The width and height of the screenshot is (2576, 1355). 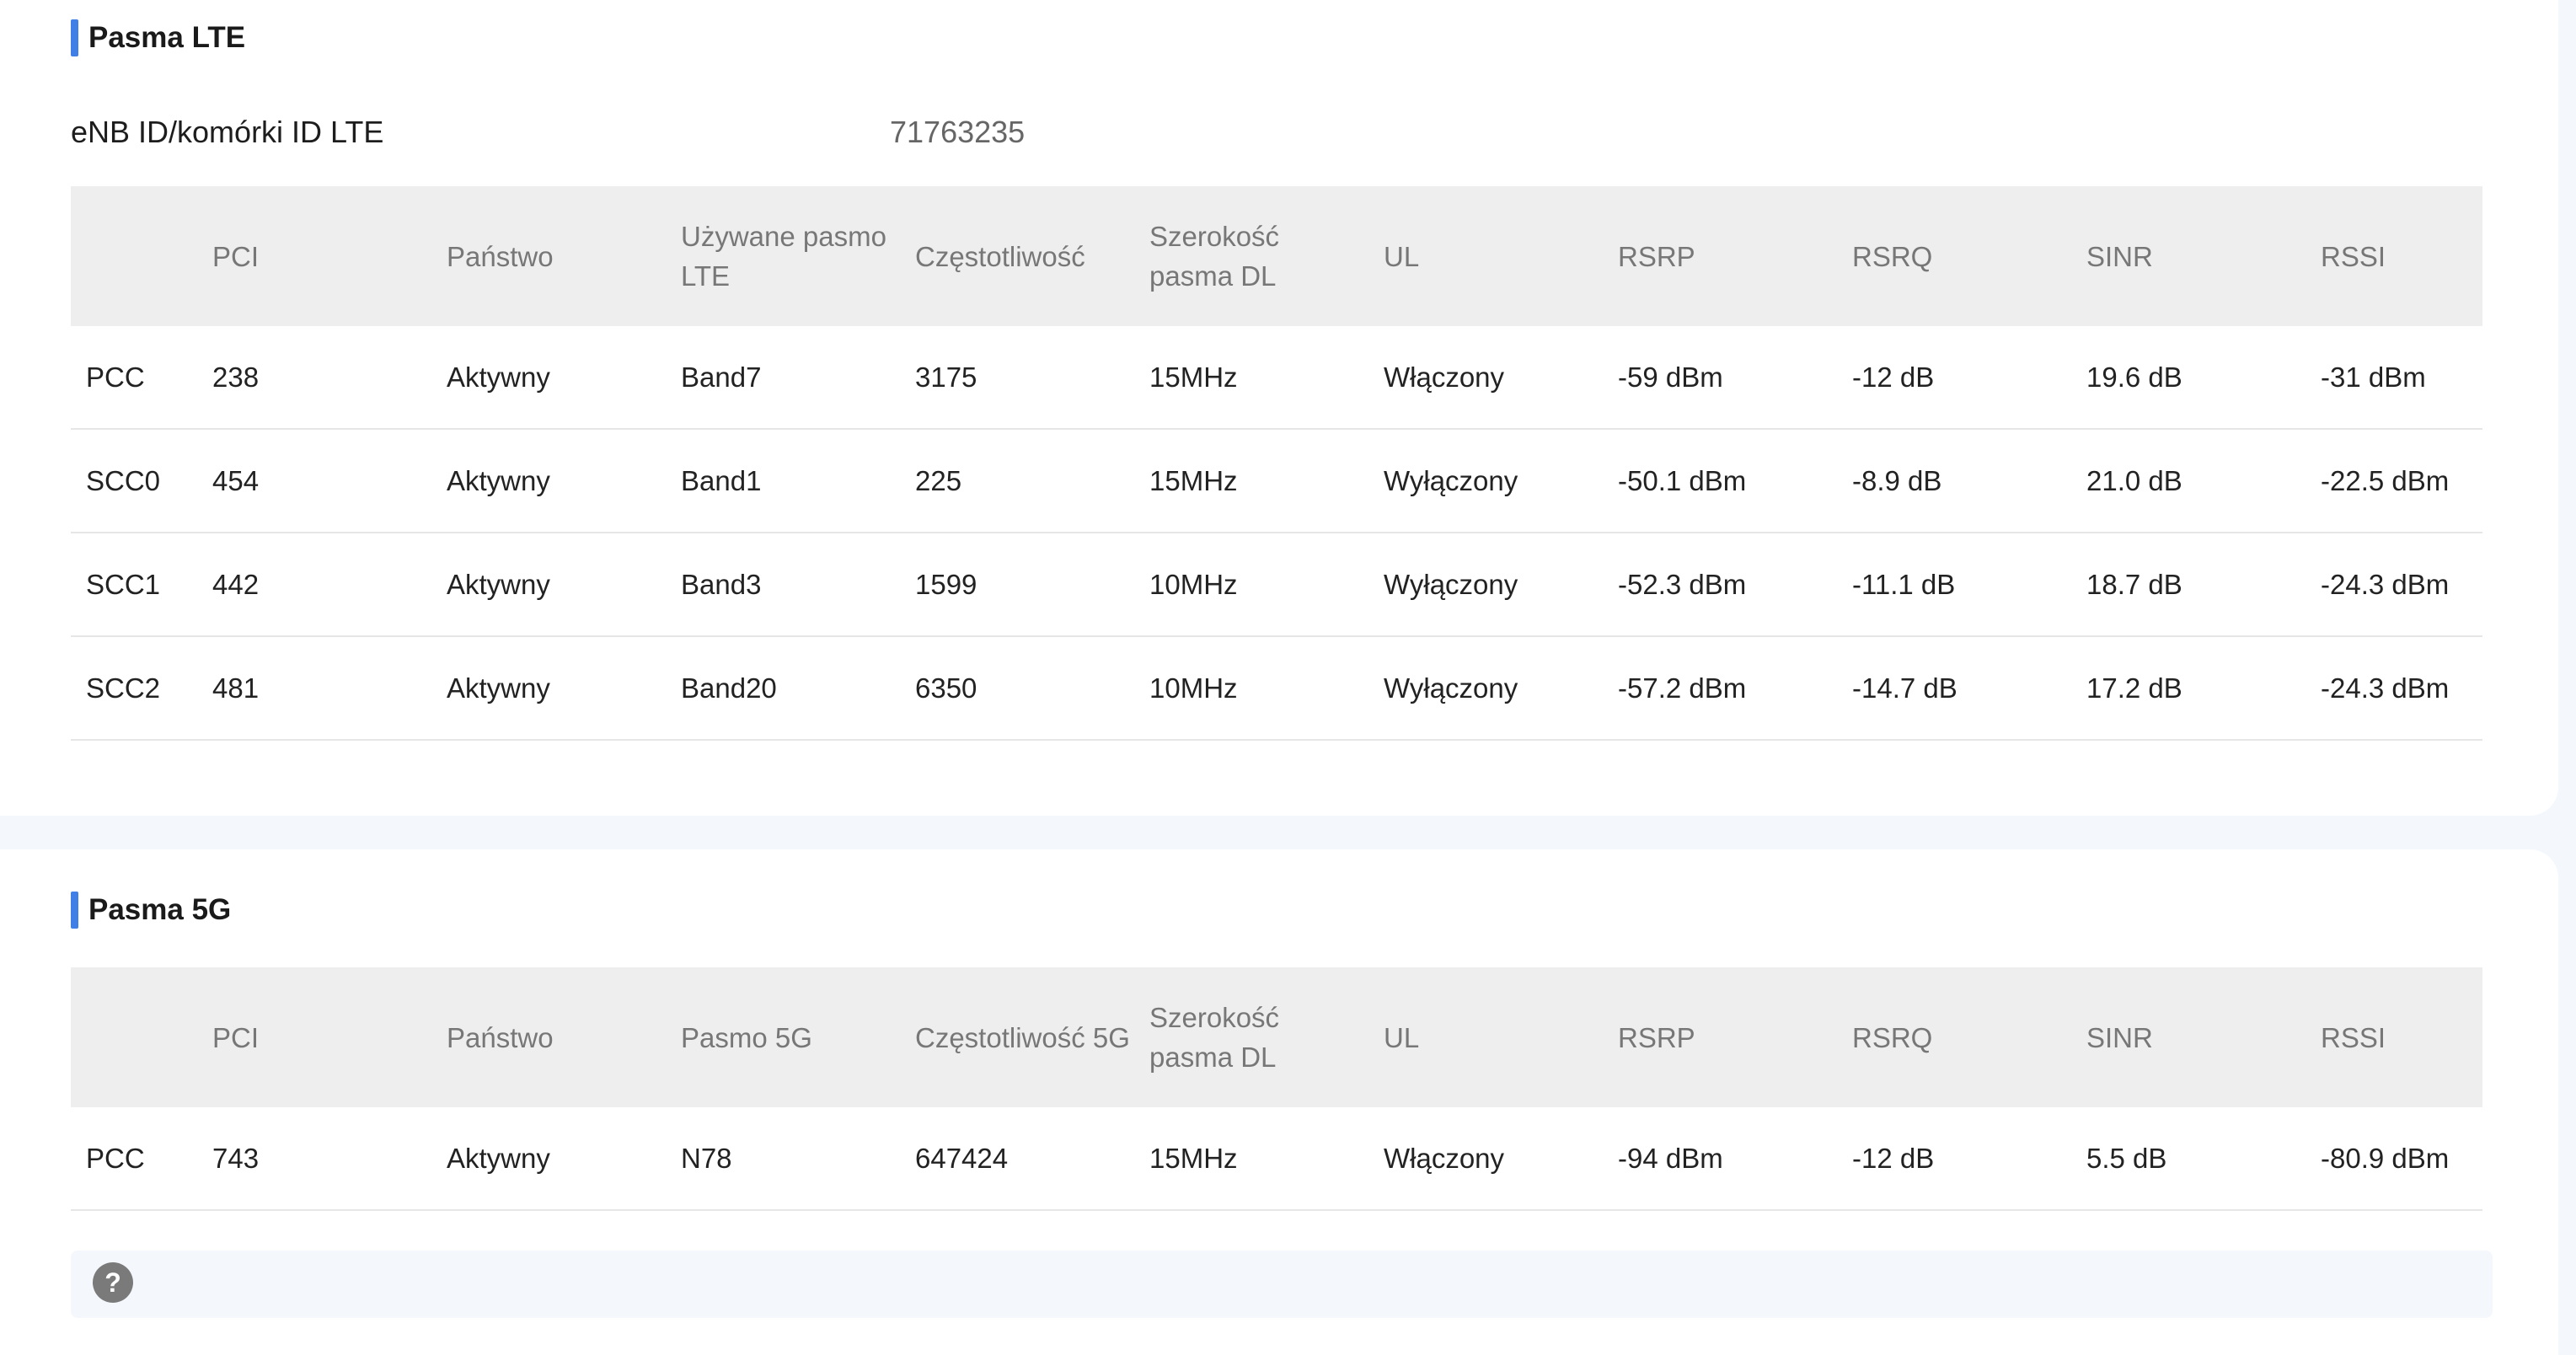 I want to click on cell-rsrq: -8.9 dB, so click(x=1954, y=481).